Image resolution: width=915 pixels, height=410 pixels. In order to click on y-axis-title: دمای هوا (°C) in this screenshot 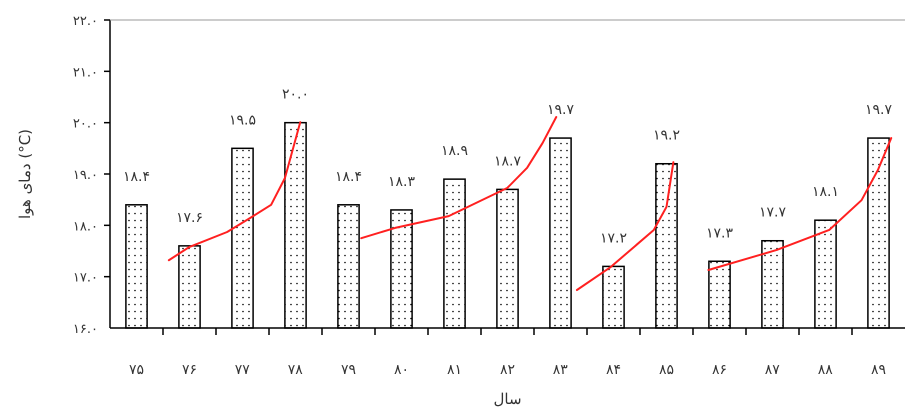, I will do `click(25, 174)`.